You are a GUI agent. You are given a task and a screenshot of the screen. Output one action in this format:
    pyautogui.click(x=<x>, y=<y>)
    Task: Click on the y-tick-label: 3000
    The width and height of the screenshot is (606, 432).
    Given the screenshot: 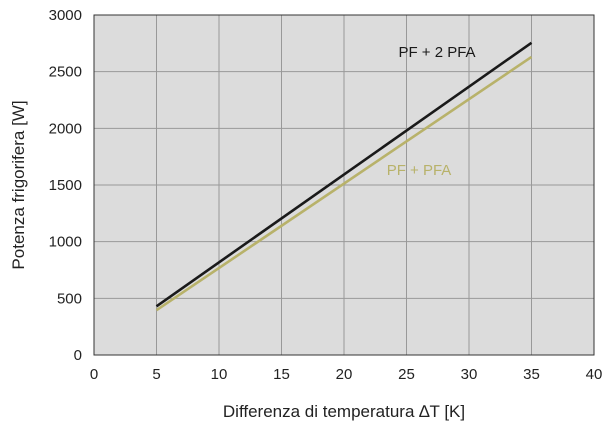 What is the action you would take?
    pyautogui.click(x=65, y=15)
    